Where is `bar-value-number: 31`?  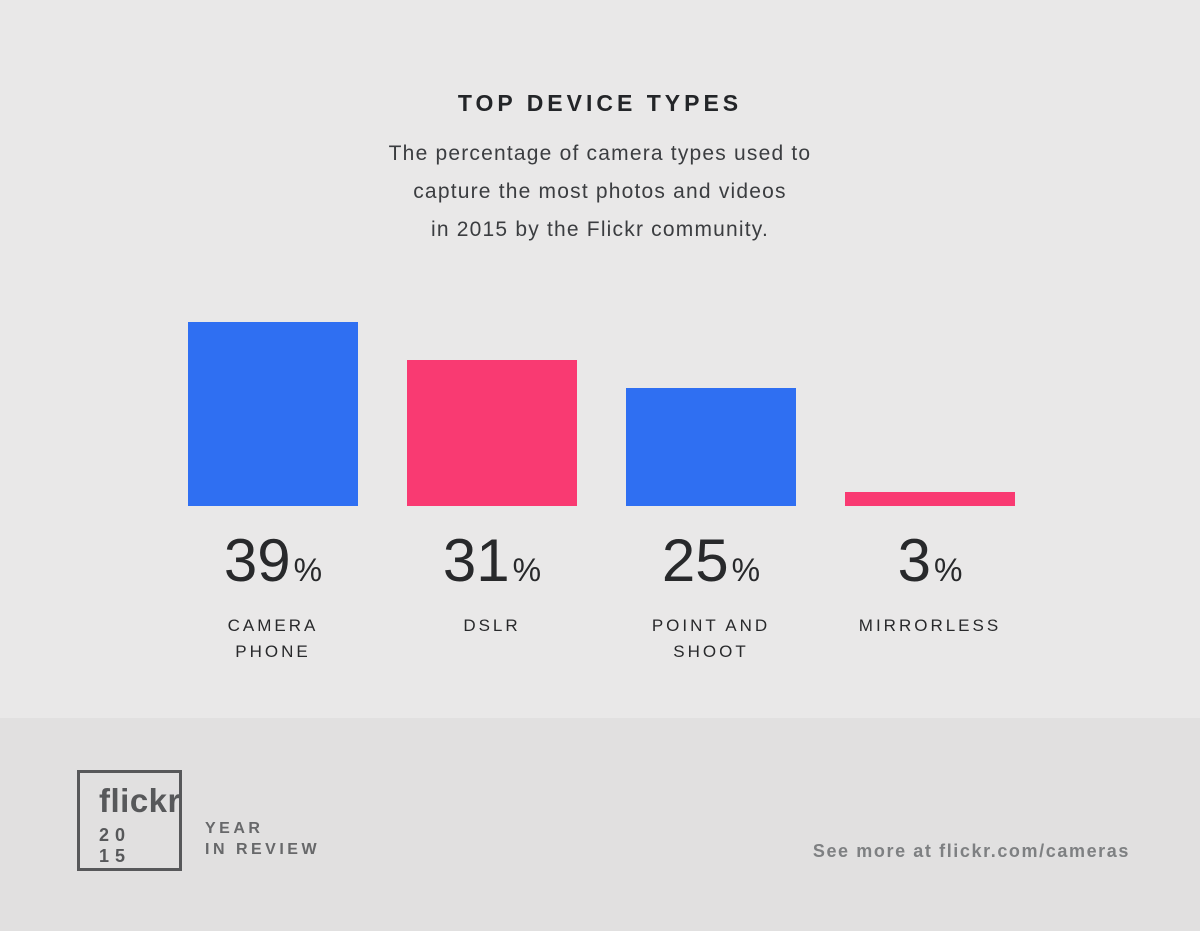
bar-value-number: 31 is located at coordinates (476, 560).